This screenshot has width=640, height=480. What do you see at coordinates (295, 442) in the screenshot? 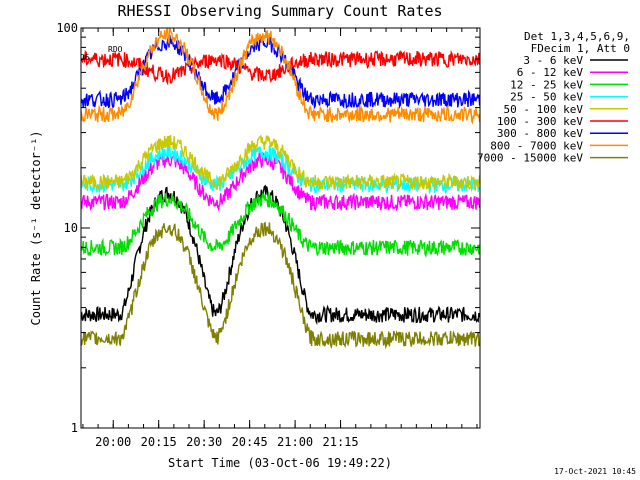
I see `x-tick-label: 21:00` at bounding box center [295, 442].